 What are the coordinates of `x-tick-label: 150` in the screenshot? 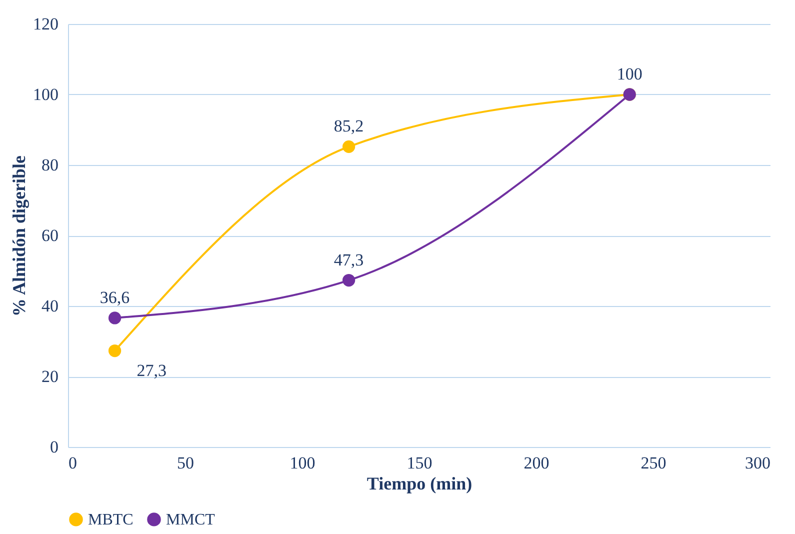 It's located at (419, 463).